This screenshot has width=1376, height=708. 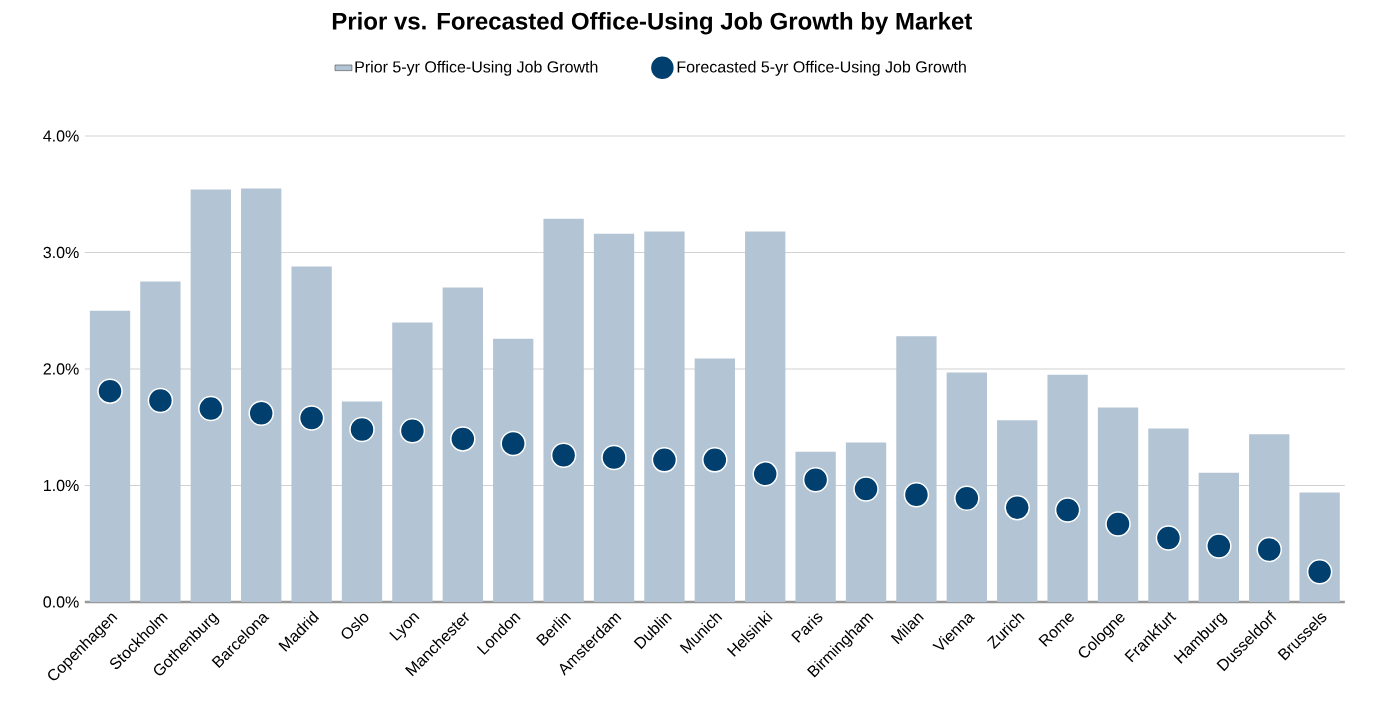 I want to click on y-tick-label: 3.0%, so click(x=61, y=252).